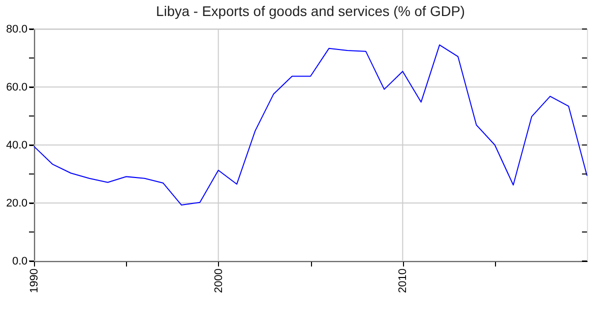 The width and height of the screenshot is (600, 315). I want to click on y-tick-label: 60.0, so click(17, 88).